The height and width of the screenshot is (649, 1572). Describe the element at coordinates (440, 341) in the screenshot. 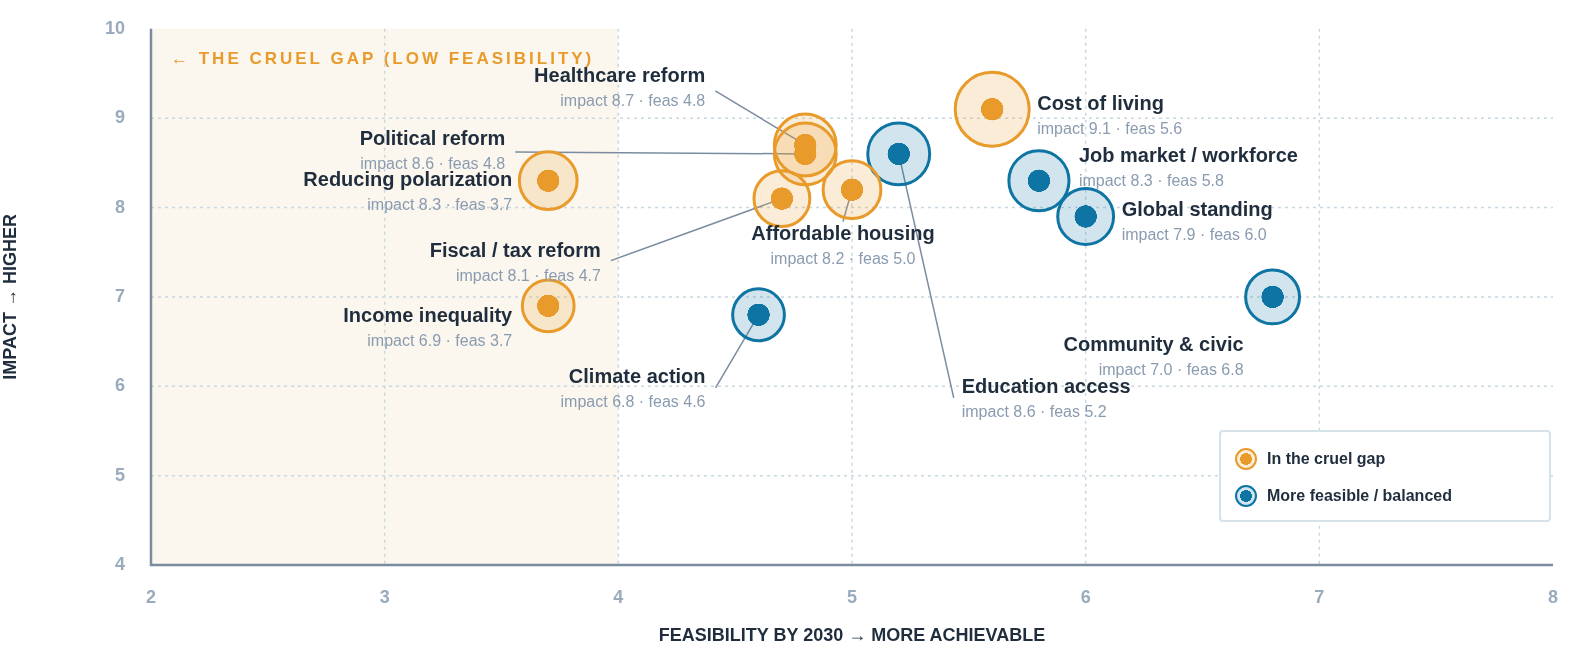

I see `data-label: impact 6.9 · feas 3.7` at that location.